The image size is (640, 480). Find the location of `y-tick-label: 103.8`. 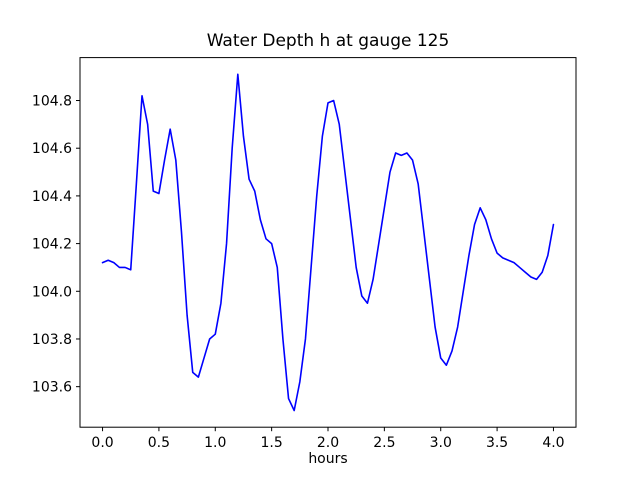

y-tick-label: 103.8 is located at coordinates (52, 340).